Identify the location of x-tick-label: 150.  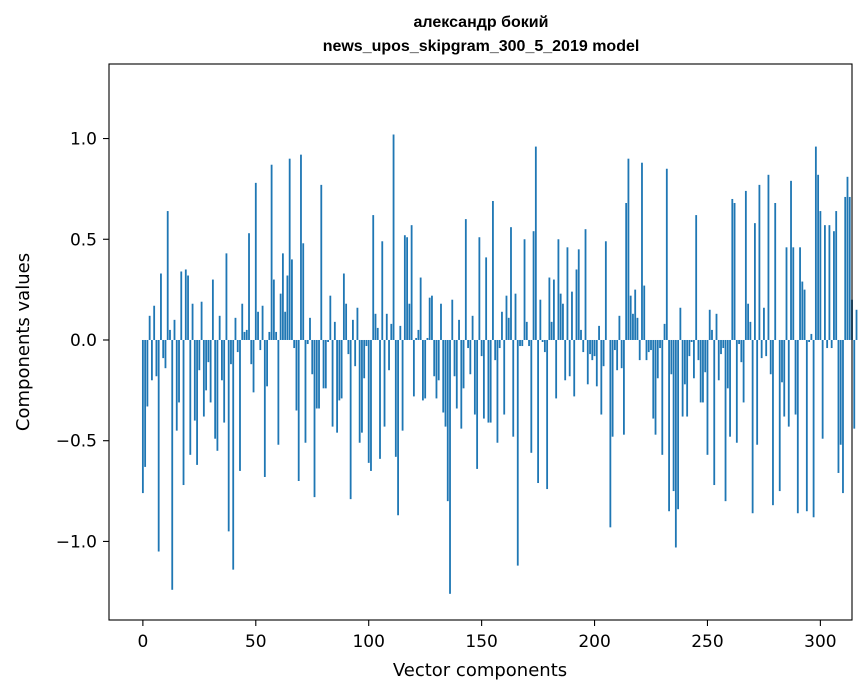
(481, 642).